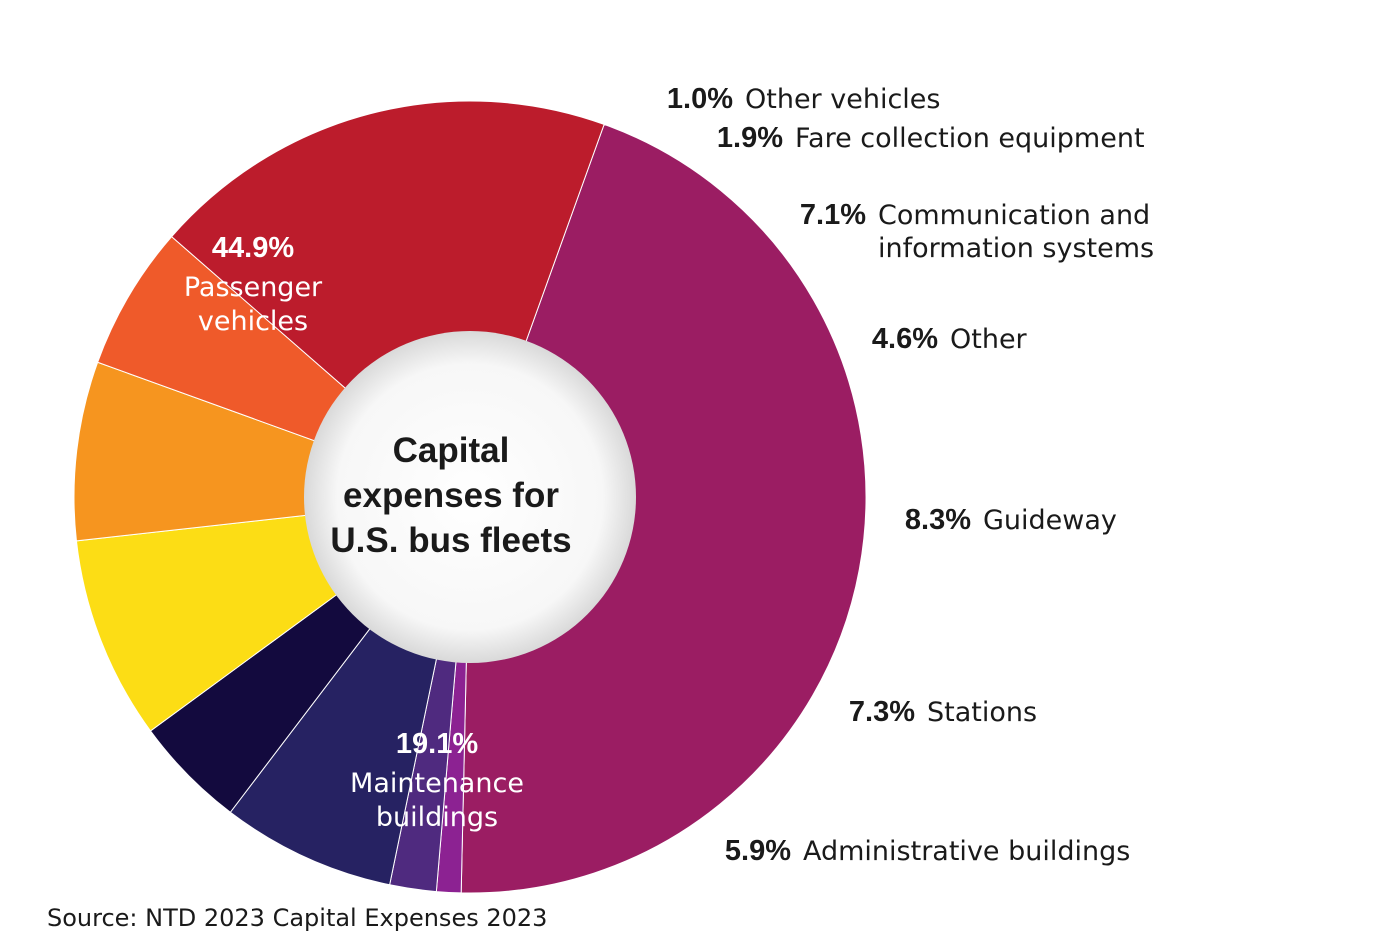 This screenshot has width=1400, height=952. What do you see at coordinates (297, 918) in the screenshot?
I see `source-note: Source: NTD 2023 Capital Expenses 2023` at bounding box center [297, 918].